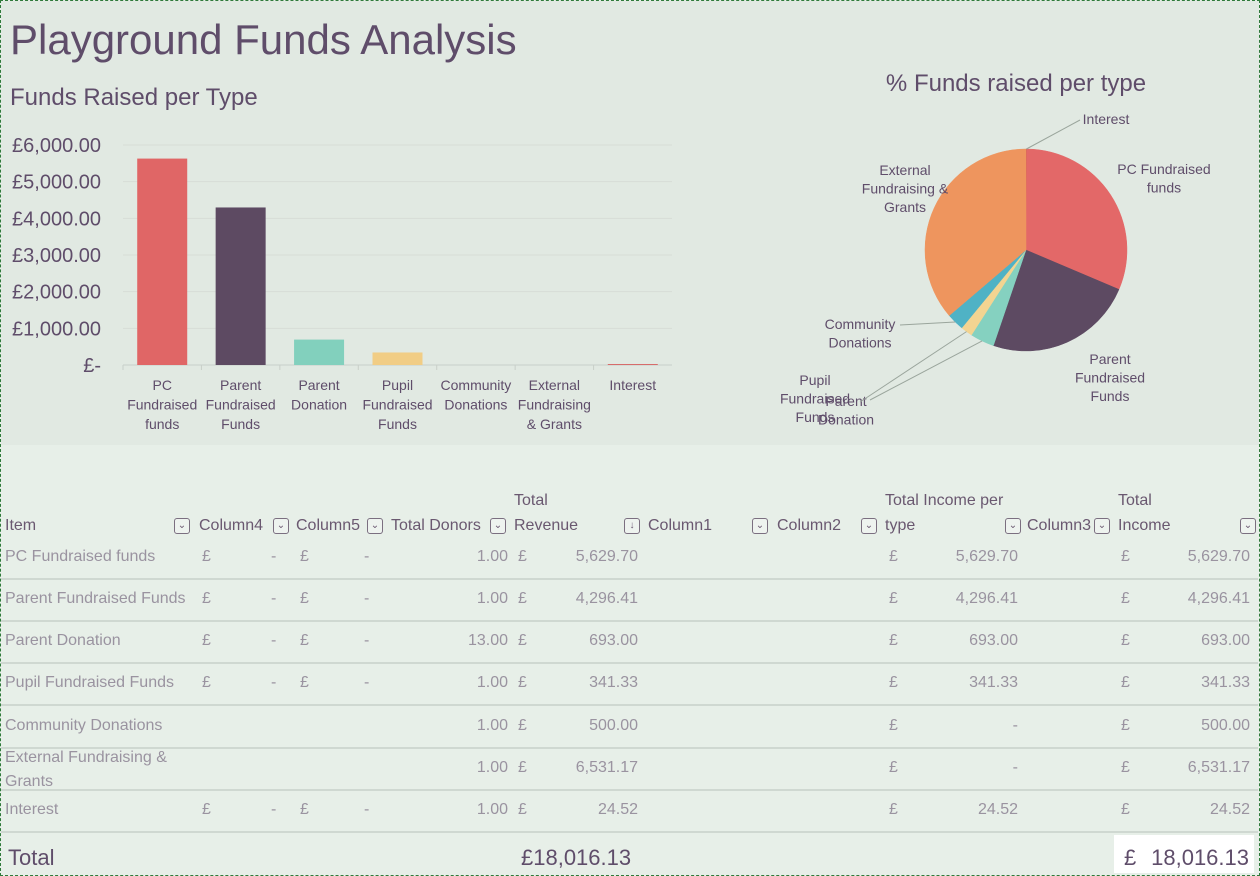  What do you see at coordinates (997, 809) in the screenshot?
I see `income-type-cell: 24.52` at bounding box center [997, 809].